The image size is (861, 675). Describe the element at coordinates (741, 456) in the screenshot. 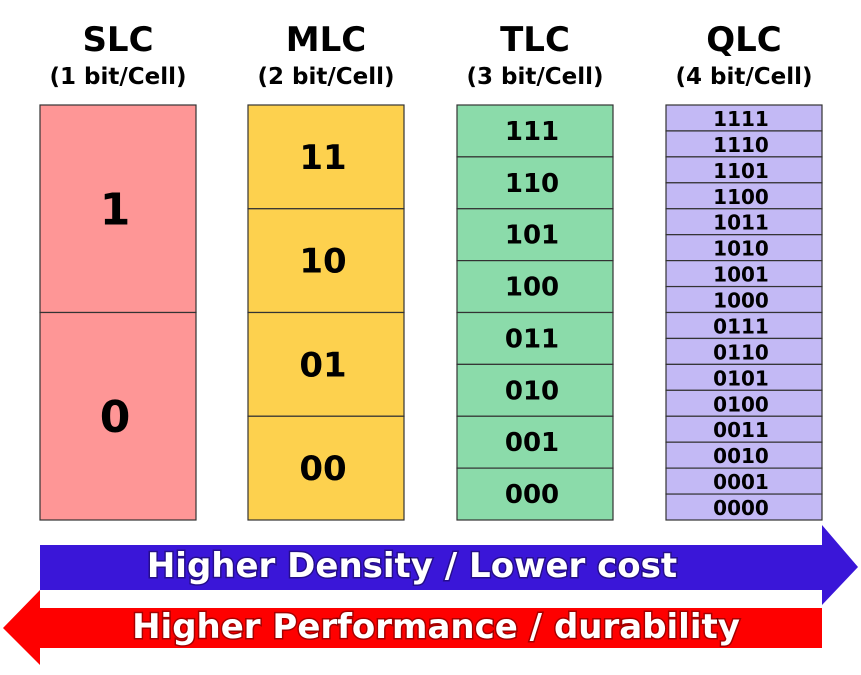

I see `cell-label: 0010` at that location.